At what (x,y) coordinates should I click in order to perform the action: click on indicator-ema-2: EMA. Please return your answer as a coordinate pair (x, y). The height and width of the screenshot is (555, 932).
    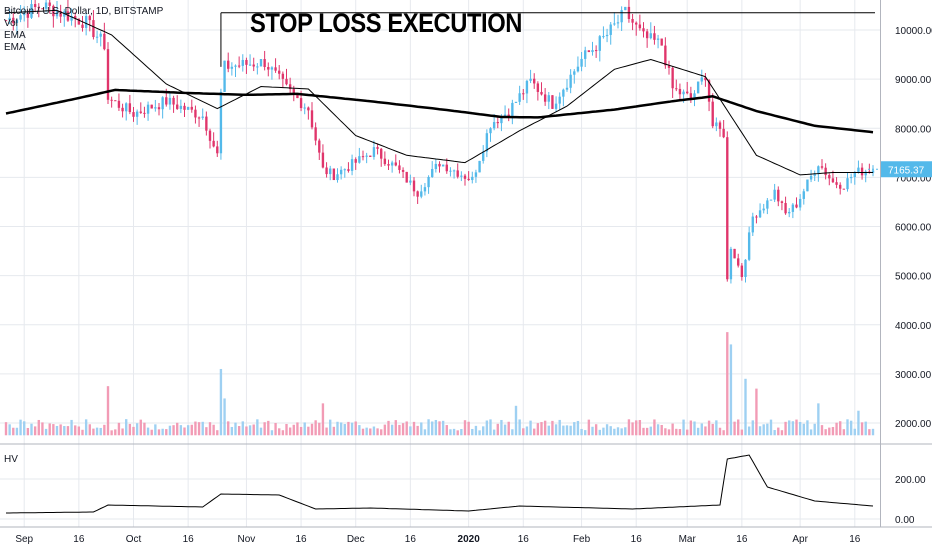
    Looking at the image, I should click on (15, 47).